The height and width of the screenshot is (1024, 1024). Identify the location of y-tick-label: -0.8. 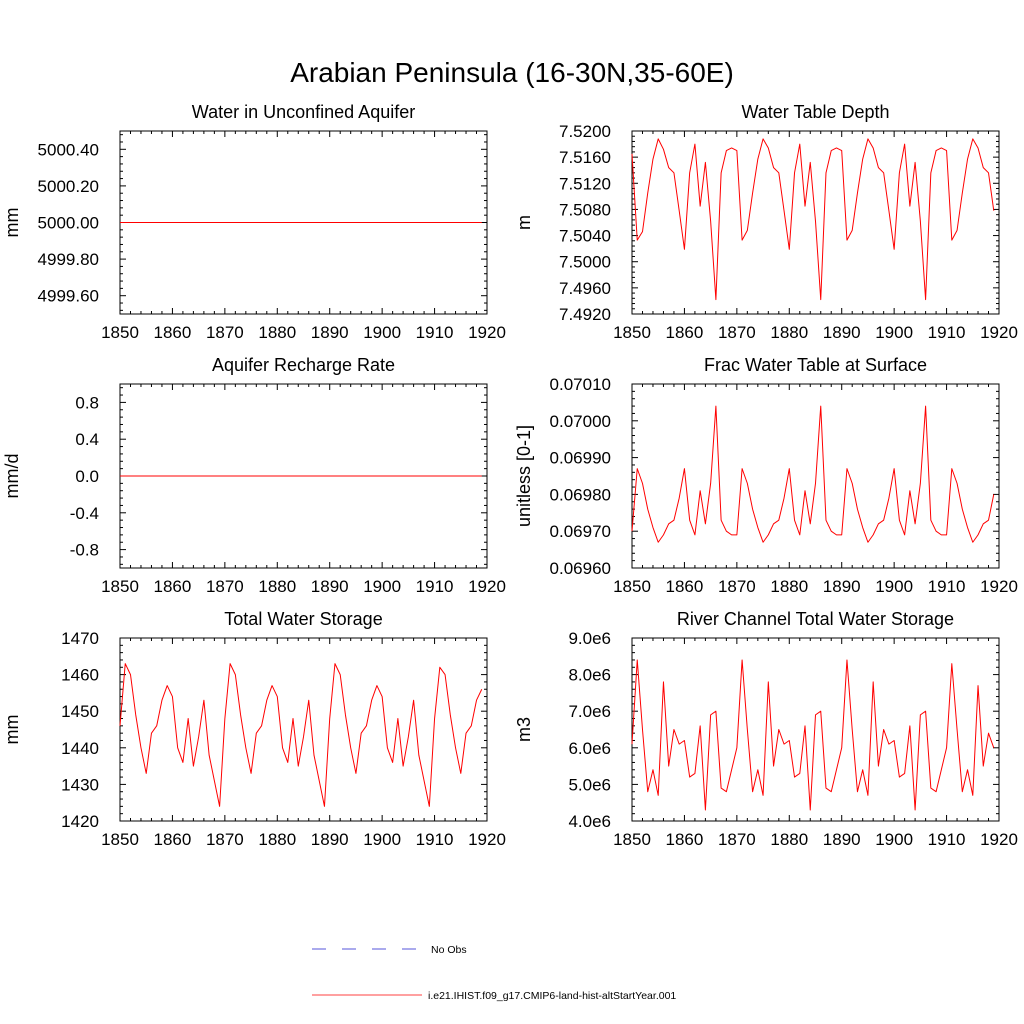
(84, 550).